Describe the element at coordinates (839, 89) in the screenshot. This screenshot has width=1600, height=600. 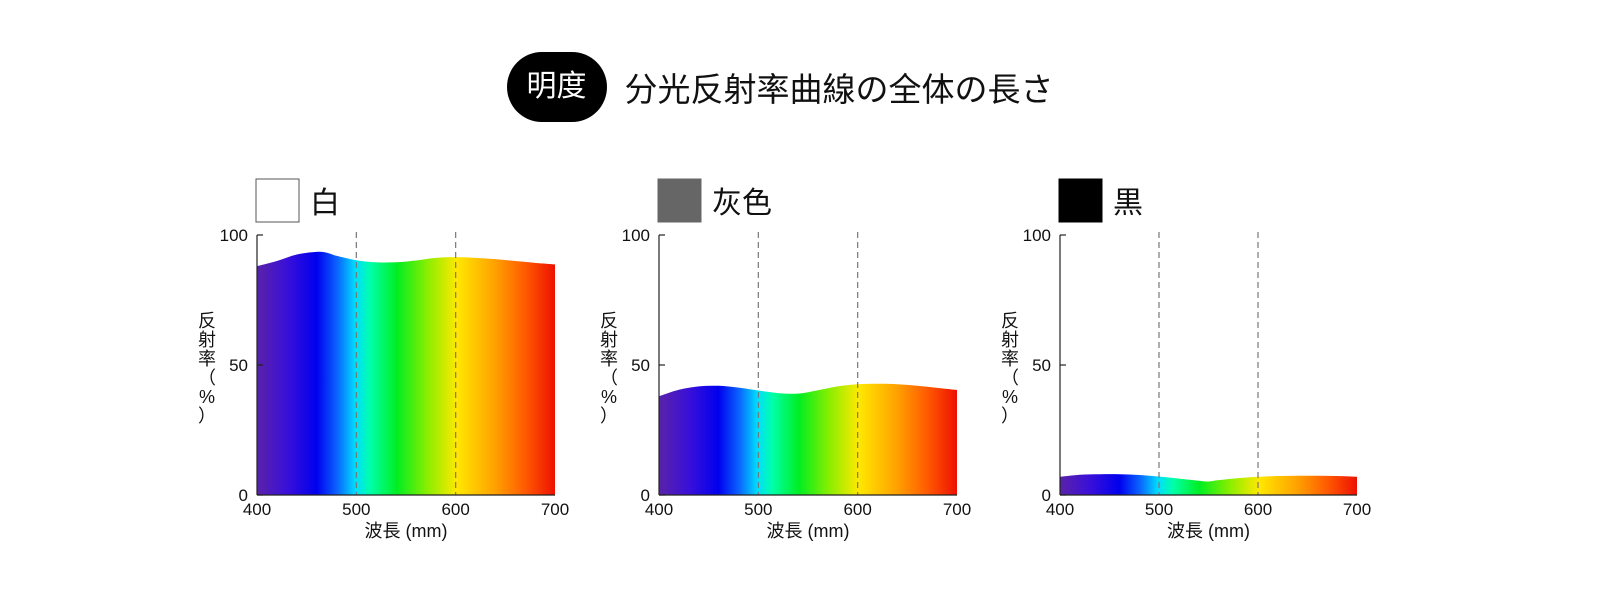
I see `page-title: 分光反射率曲線の全体の長さ` at that location.